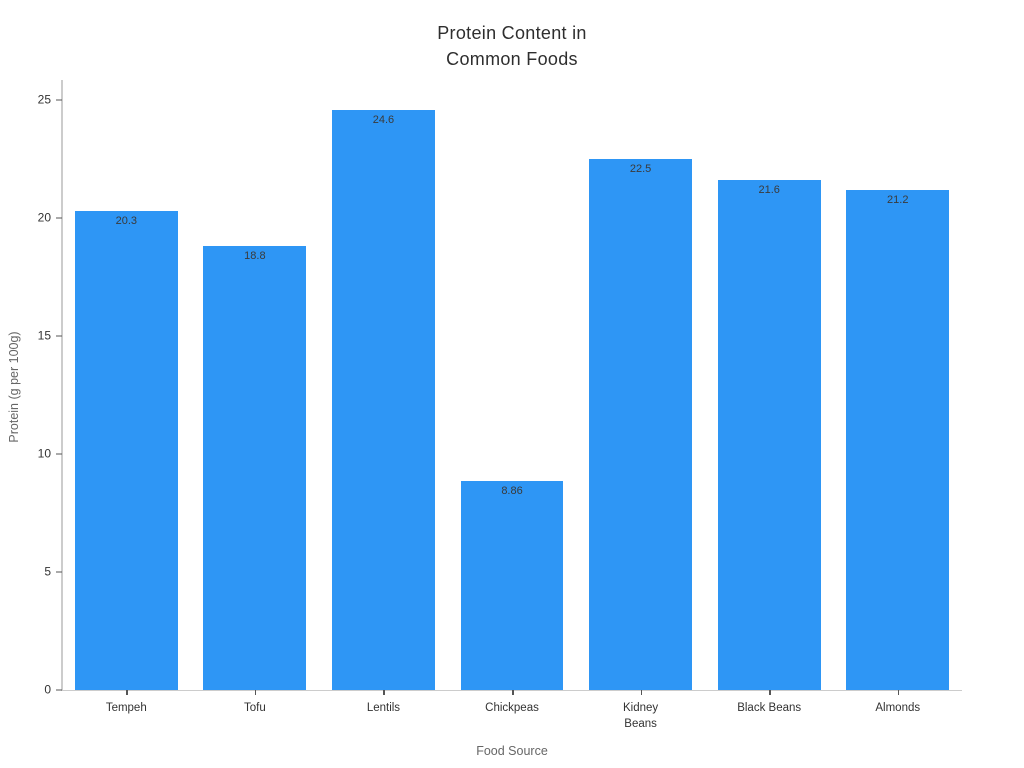 The width and height of the screenshot is (1024, 768). What do you see at coordinates (512, 46) in the screenshot?
I see `chart-title: Protein Content in Common Foods` at bounding box center [512, 46].